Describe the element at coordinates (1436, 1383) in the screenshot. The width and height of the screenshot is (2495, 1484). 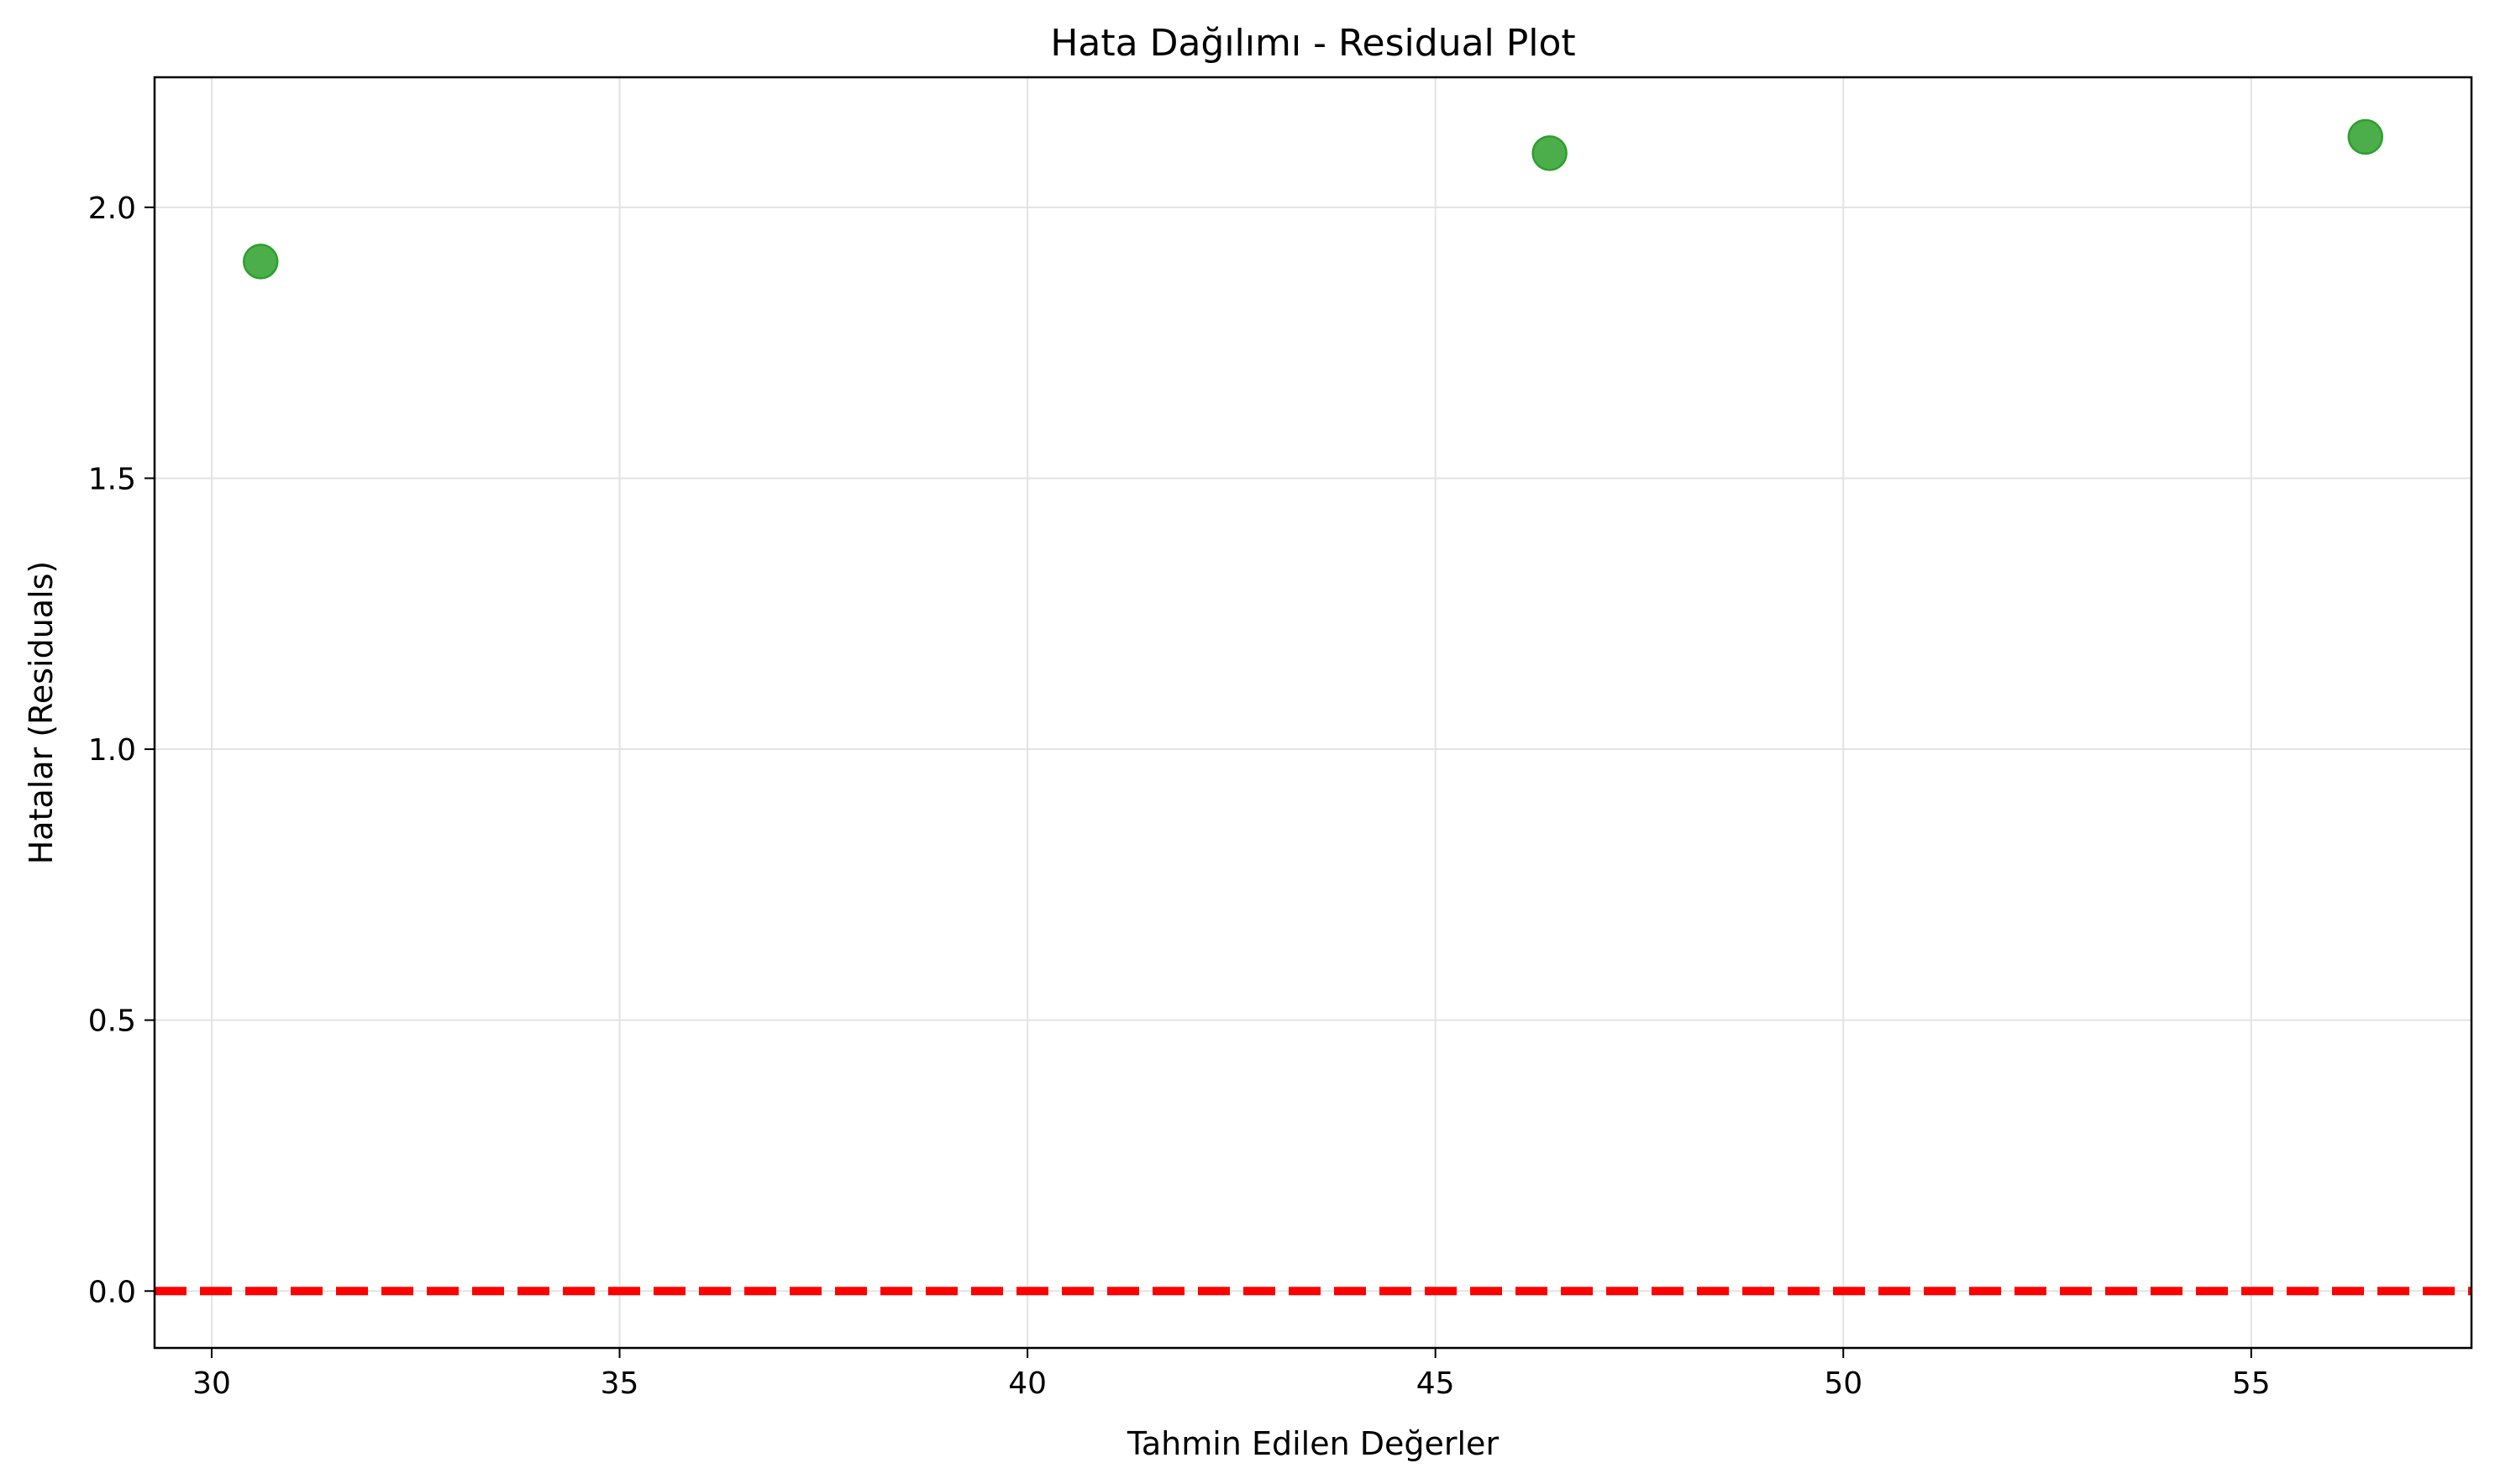
I see `x-tick-label: 45` at that location.